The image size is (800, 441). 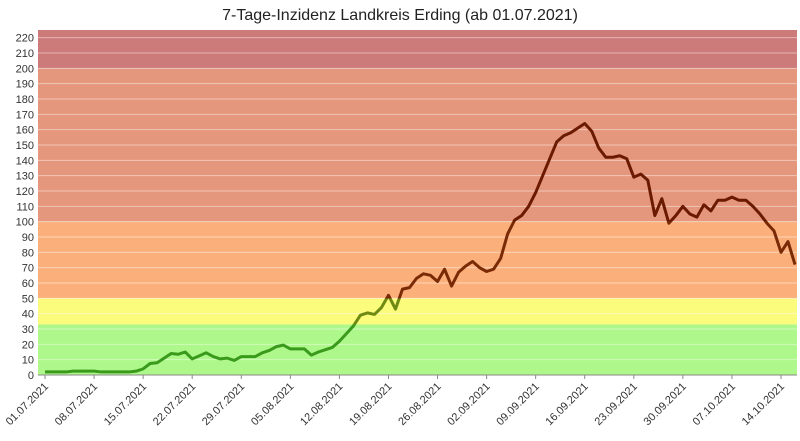 What do you see at coordinates (28, 238) in the screenshot?
I see `y-tick-label: 90` at bounding box center [28, 238].